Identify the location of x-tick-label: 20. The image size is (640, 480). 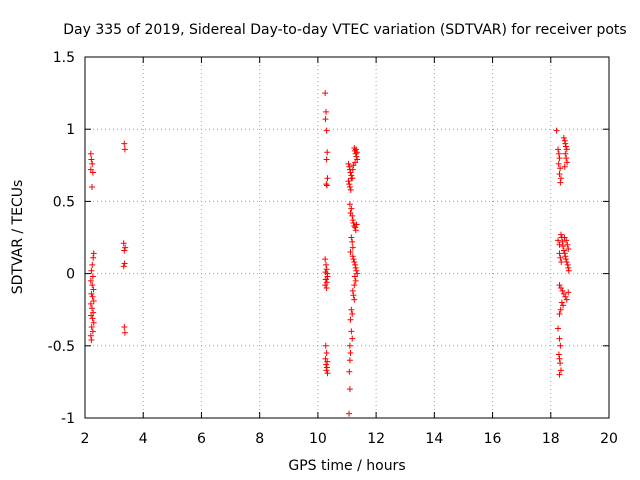
(609, 439).